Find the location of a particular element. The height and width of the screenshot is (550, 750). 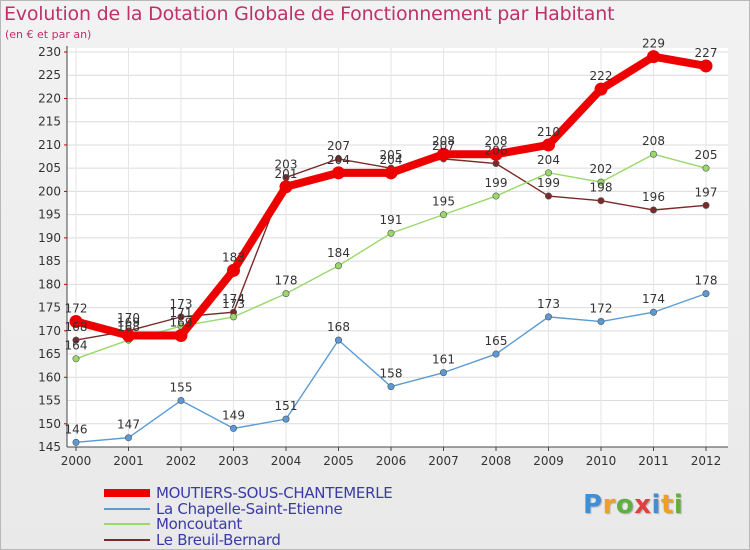

data-label: 184 is located at coordinates (338, 253).